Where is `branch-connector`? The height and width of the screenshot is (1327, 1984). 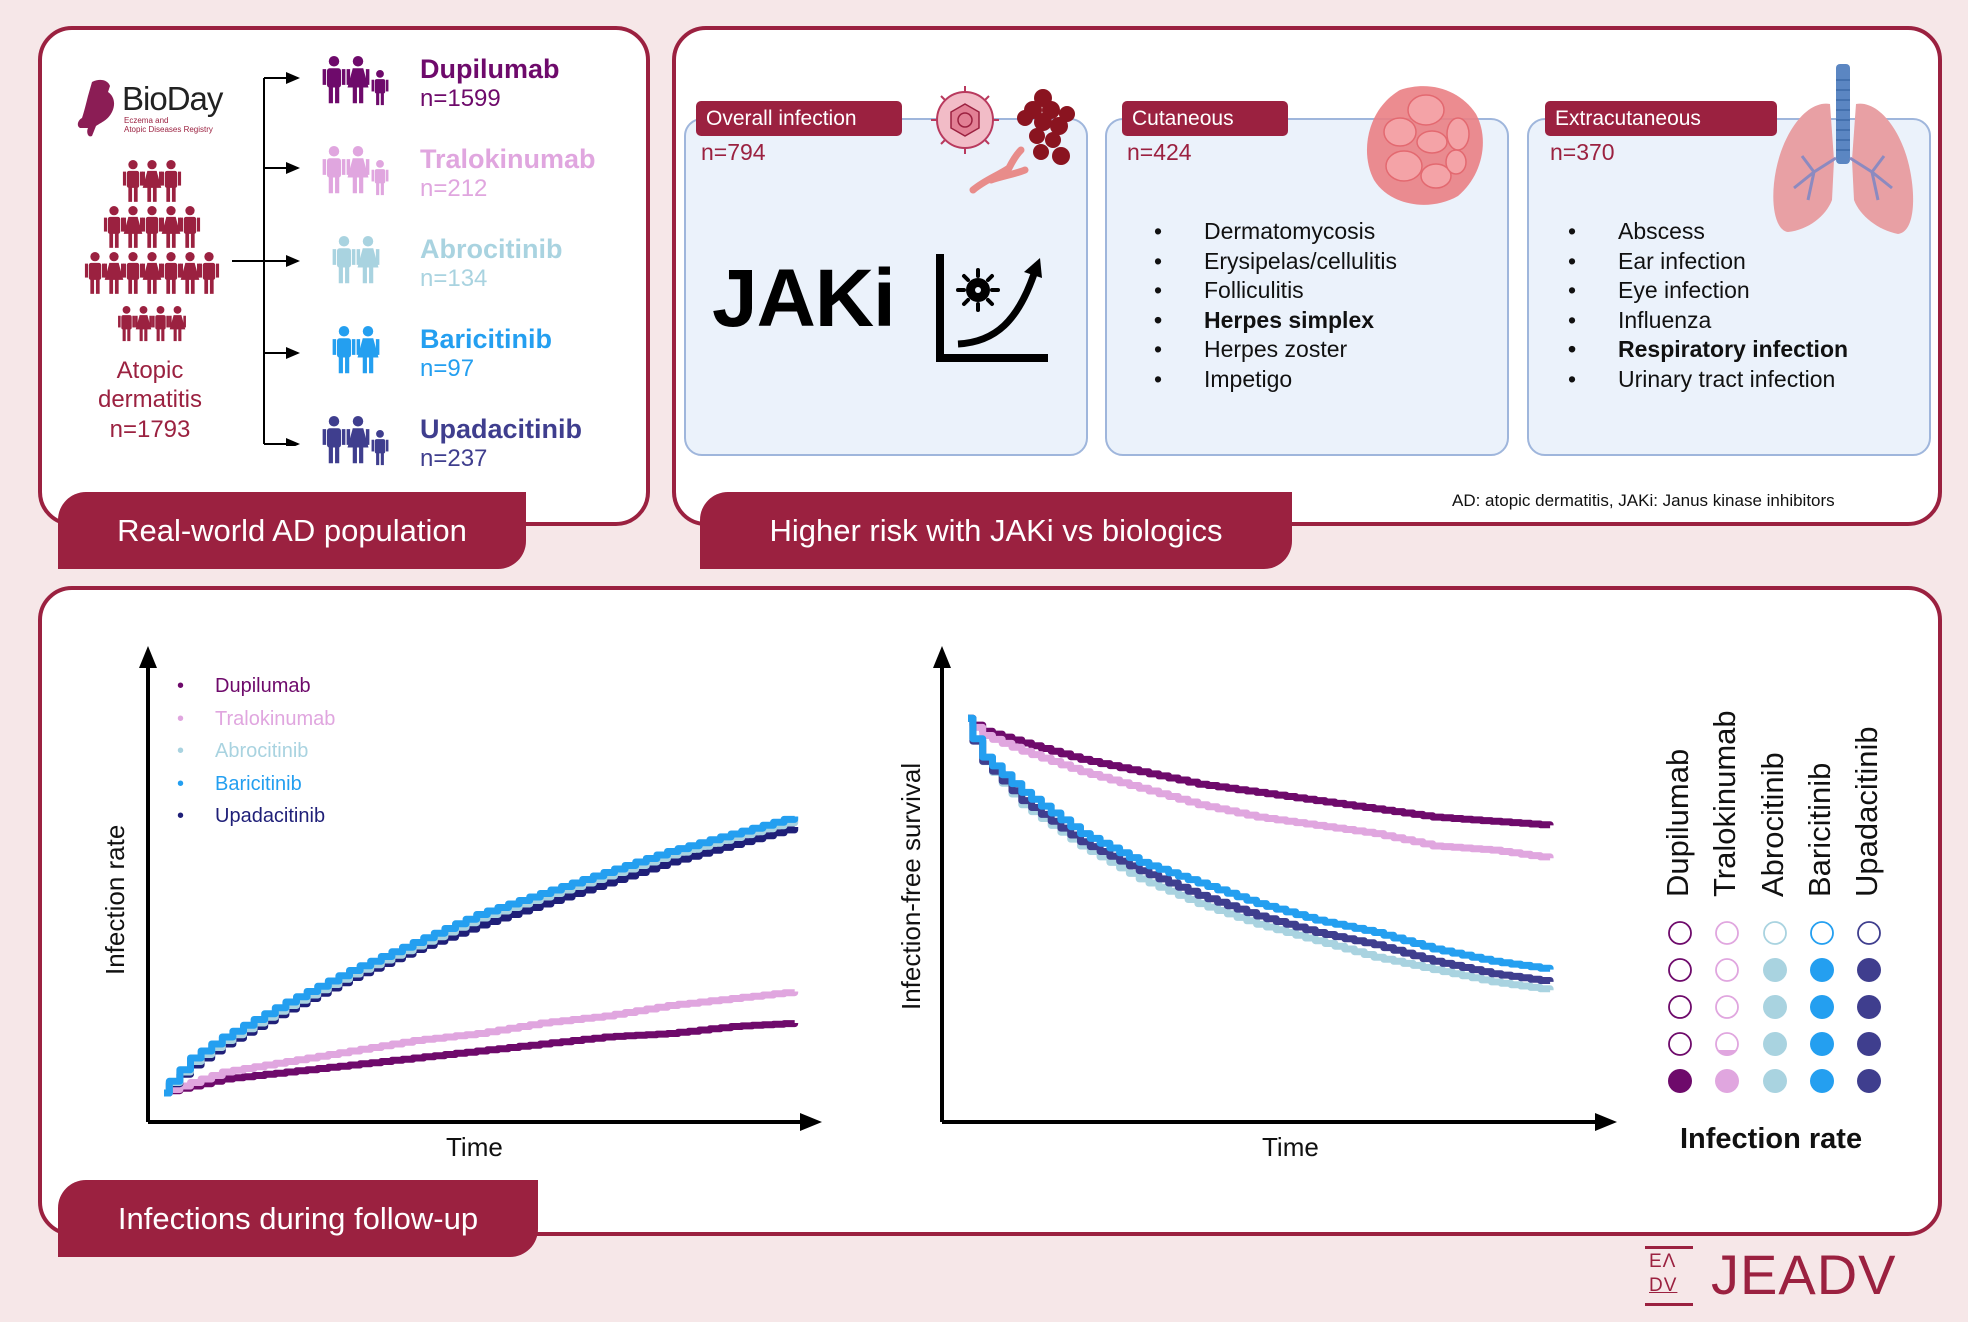 branch-connector is located at coordinates (266, 259).